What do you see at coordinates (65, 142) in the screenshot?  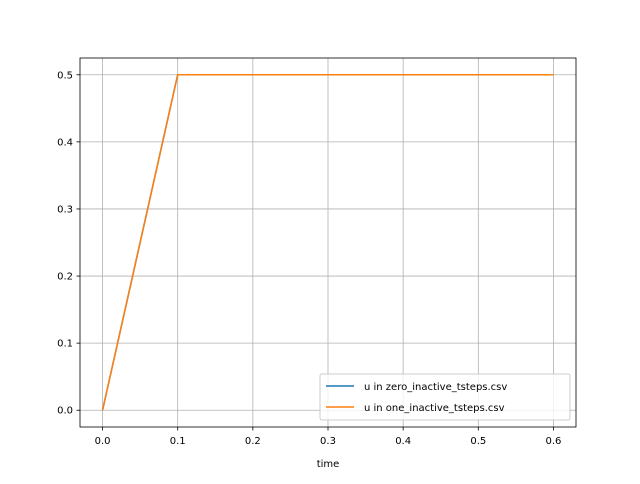 I see `y-tick-label: 0.4` at bounding box center [65, 142].